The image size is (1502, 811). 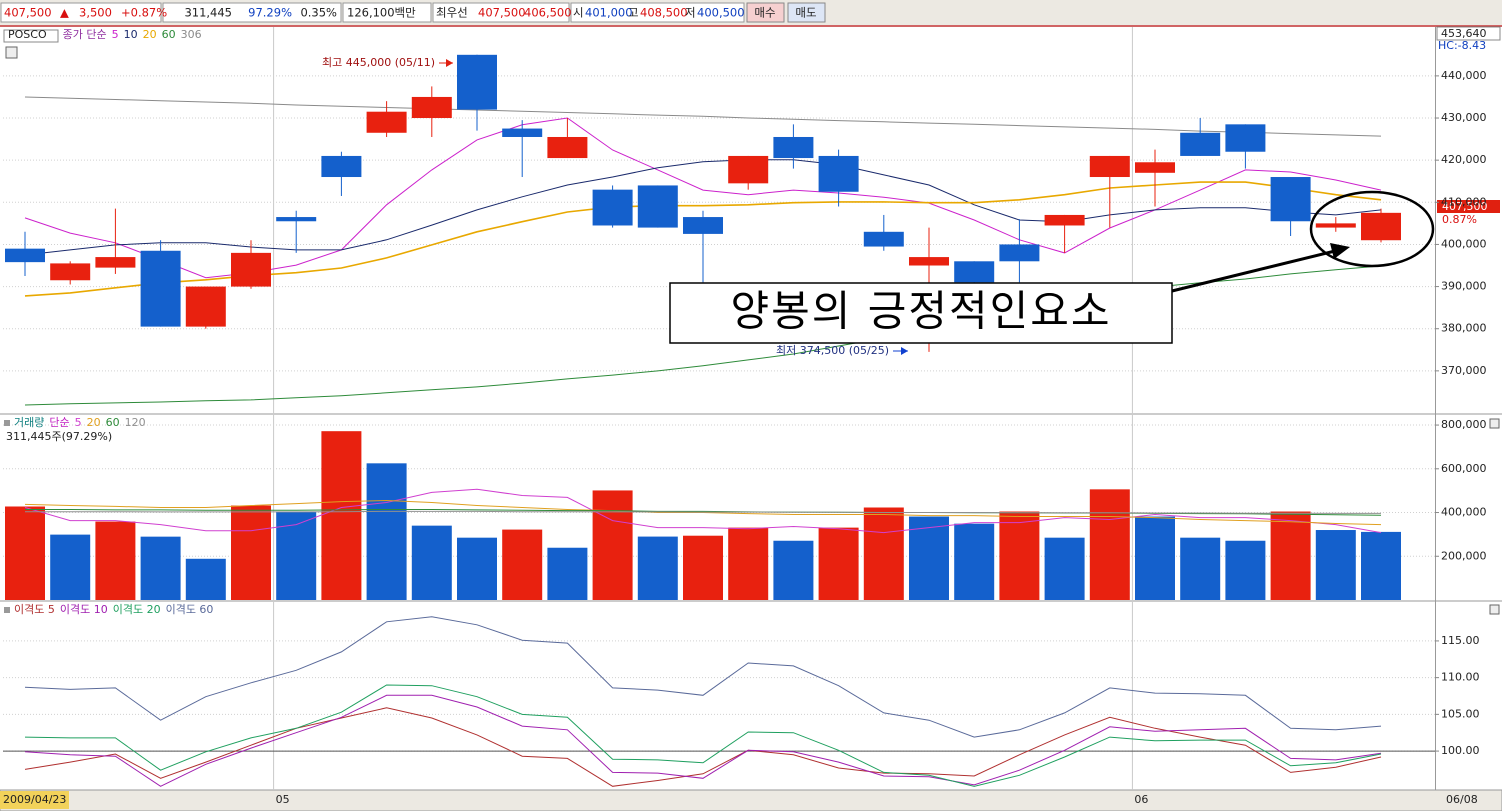 What do you see at coordinates (34, 800) in the screenshot?
I see `date-start-box` at bounding box center [34, 800].